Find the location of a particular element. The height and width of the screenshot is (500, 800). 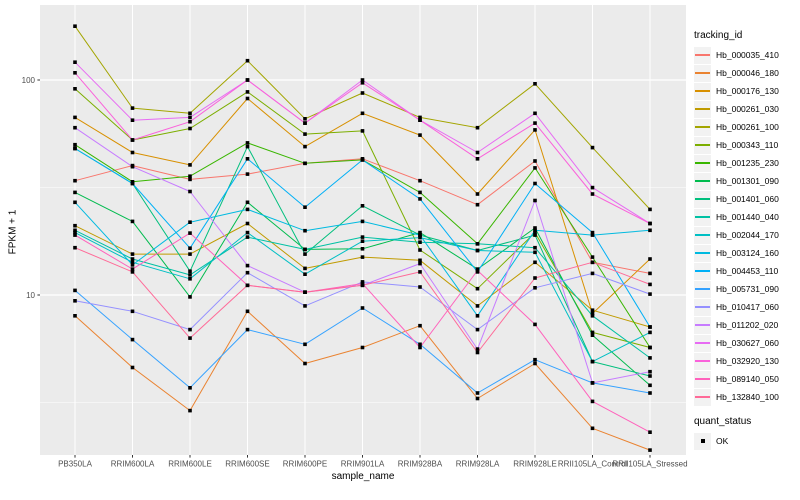

legend-item-label: Hb_000176_130 is located at coordinates (747, 91).